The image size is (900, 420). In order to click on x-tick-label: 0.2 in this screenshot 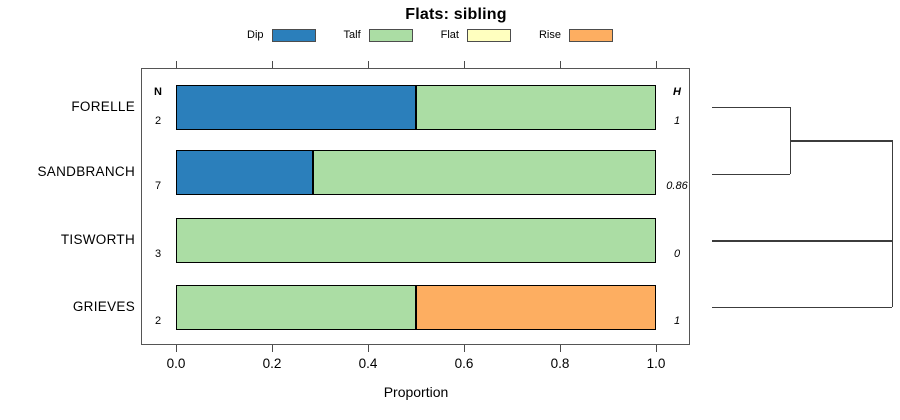, I will do `click(272, 363)`.